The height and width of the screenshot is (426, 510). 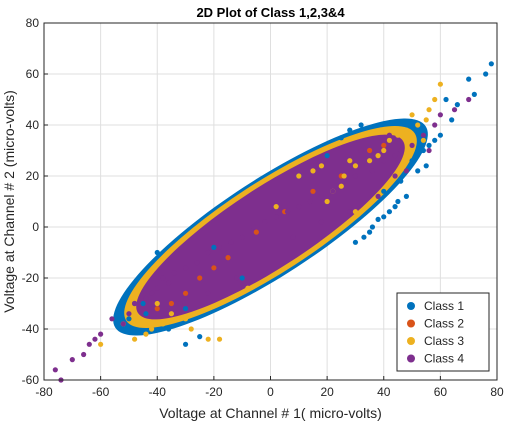 What do you see at coordinates (158, 392) in the screenshot?
I see `x-tick-label: -40` at bounding box center [158, 392].